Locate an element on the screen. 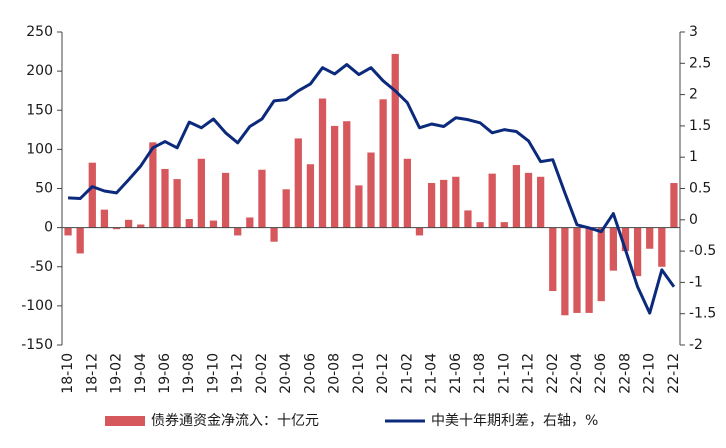  y-tick-label: -150 is located at coordinates (37, 345).